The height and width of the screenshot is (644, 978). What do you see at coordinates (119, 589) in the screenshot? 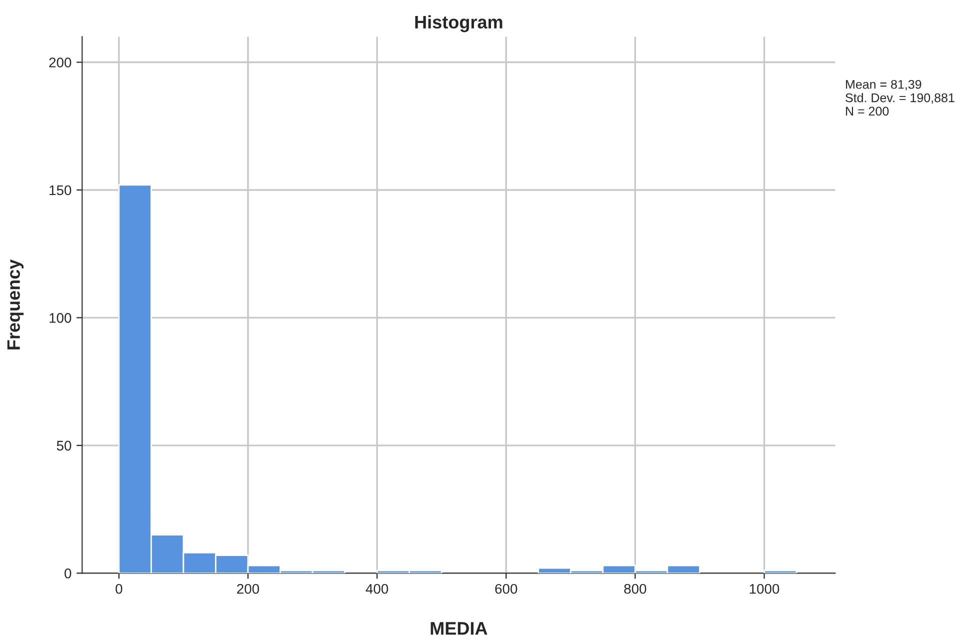
I see `x-tick-label: 0` at bounding box center [119, 589].